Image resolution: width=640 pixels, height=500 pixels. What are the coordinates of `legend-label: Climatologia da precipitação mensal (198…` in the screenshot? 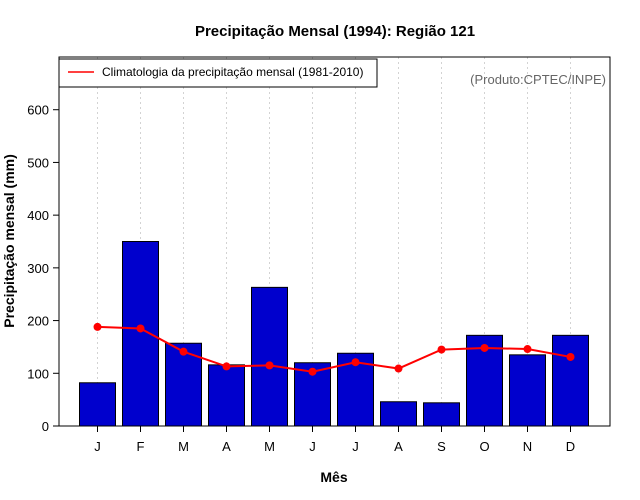 It's located at (232, 72).